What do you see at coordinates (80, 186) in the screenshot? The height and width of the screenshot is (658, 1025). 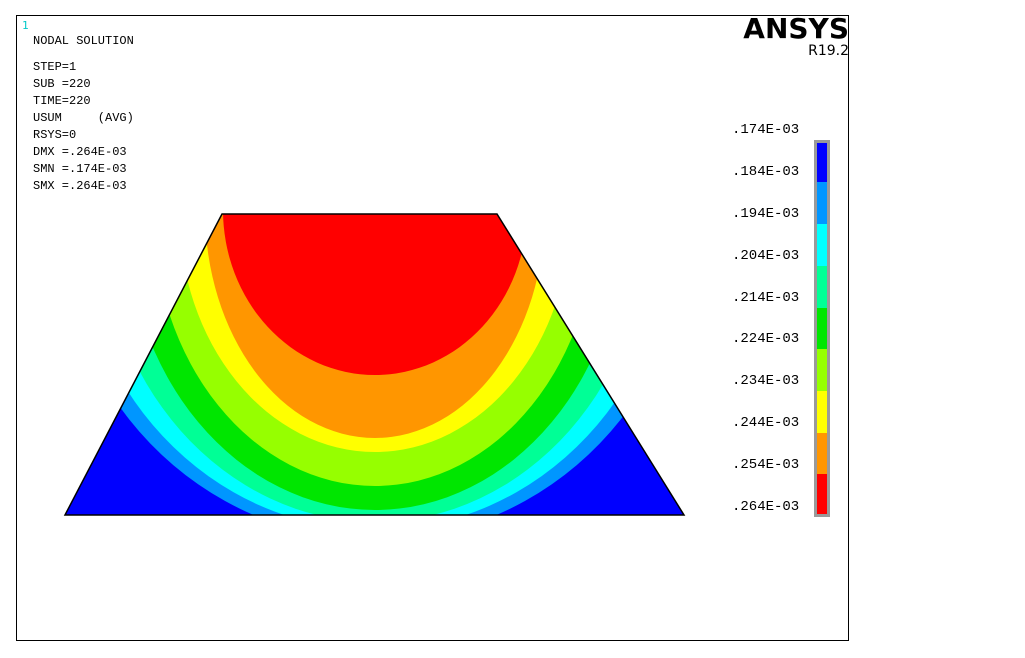 I see `info-smx: SMX =.264E-03` at bounding box center [80, 186].